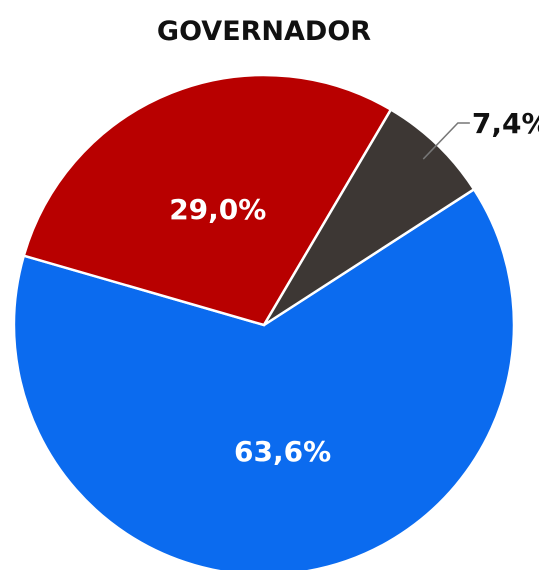 The image size is (539, 570). What do you see at coordinates (264, 31) in the screenshot?
I see `chart-title: GOVERNADOR` at bounding box center [264, 31].